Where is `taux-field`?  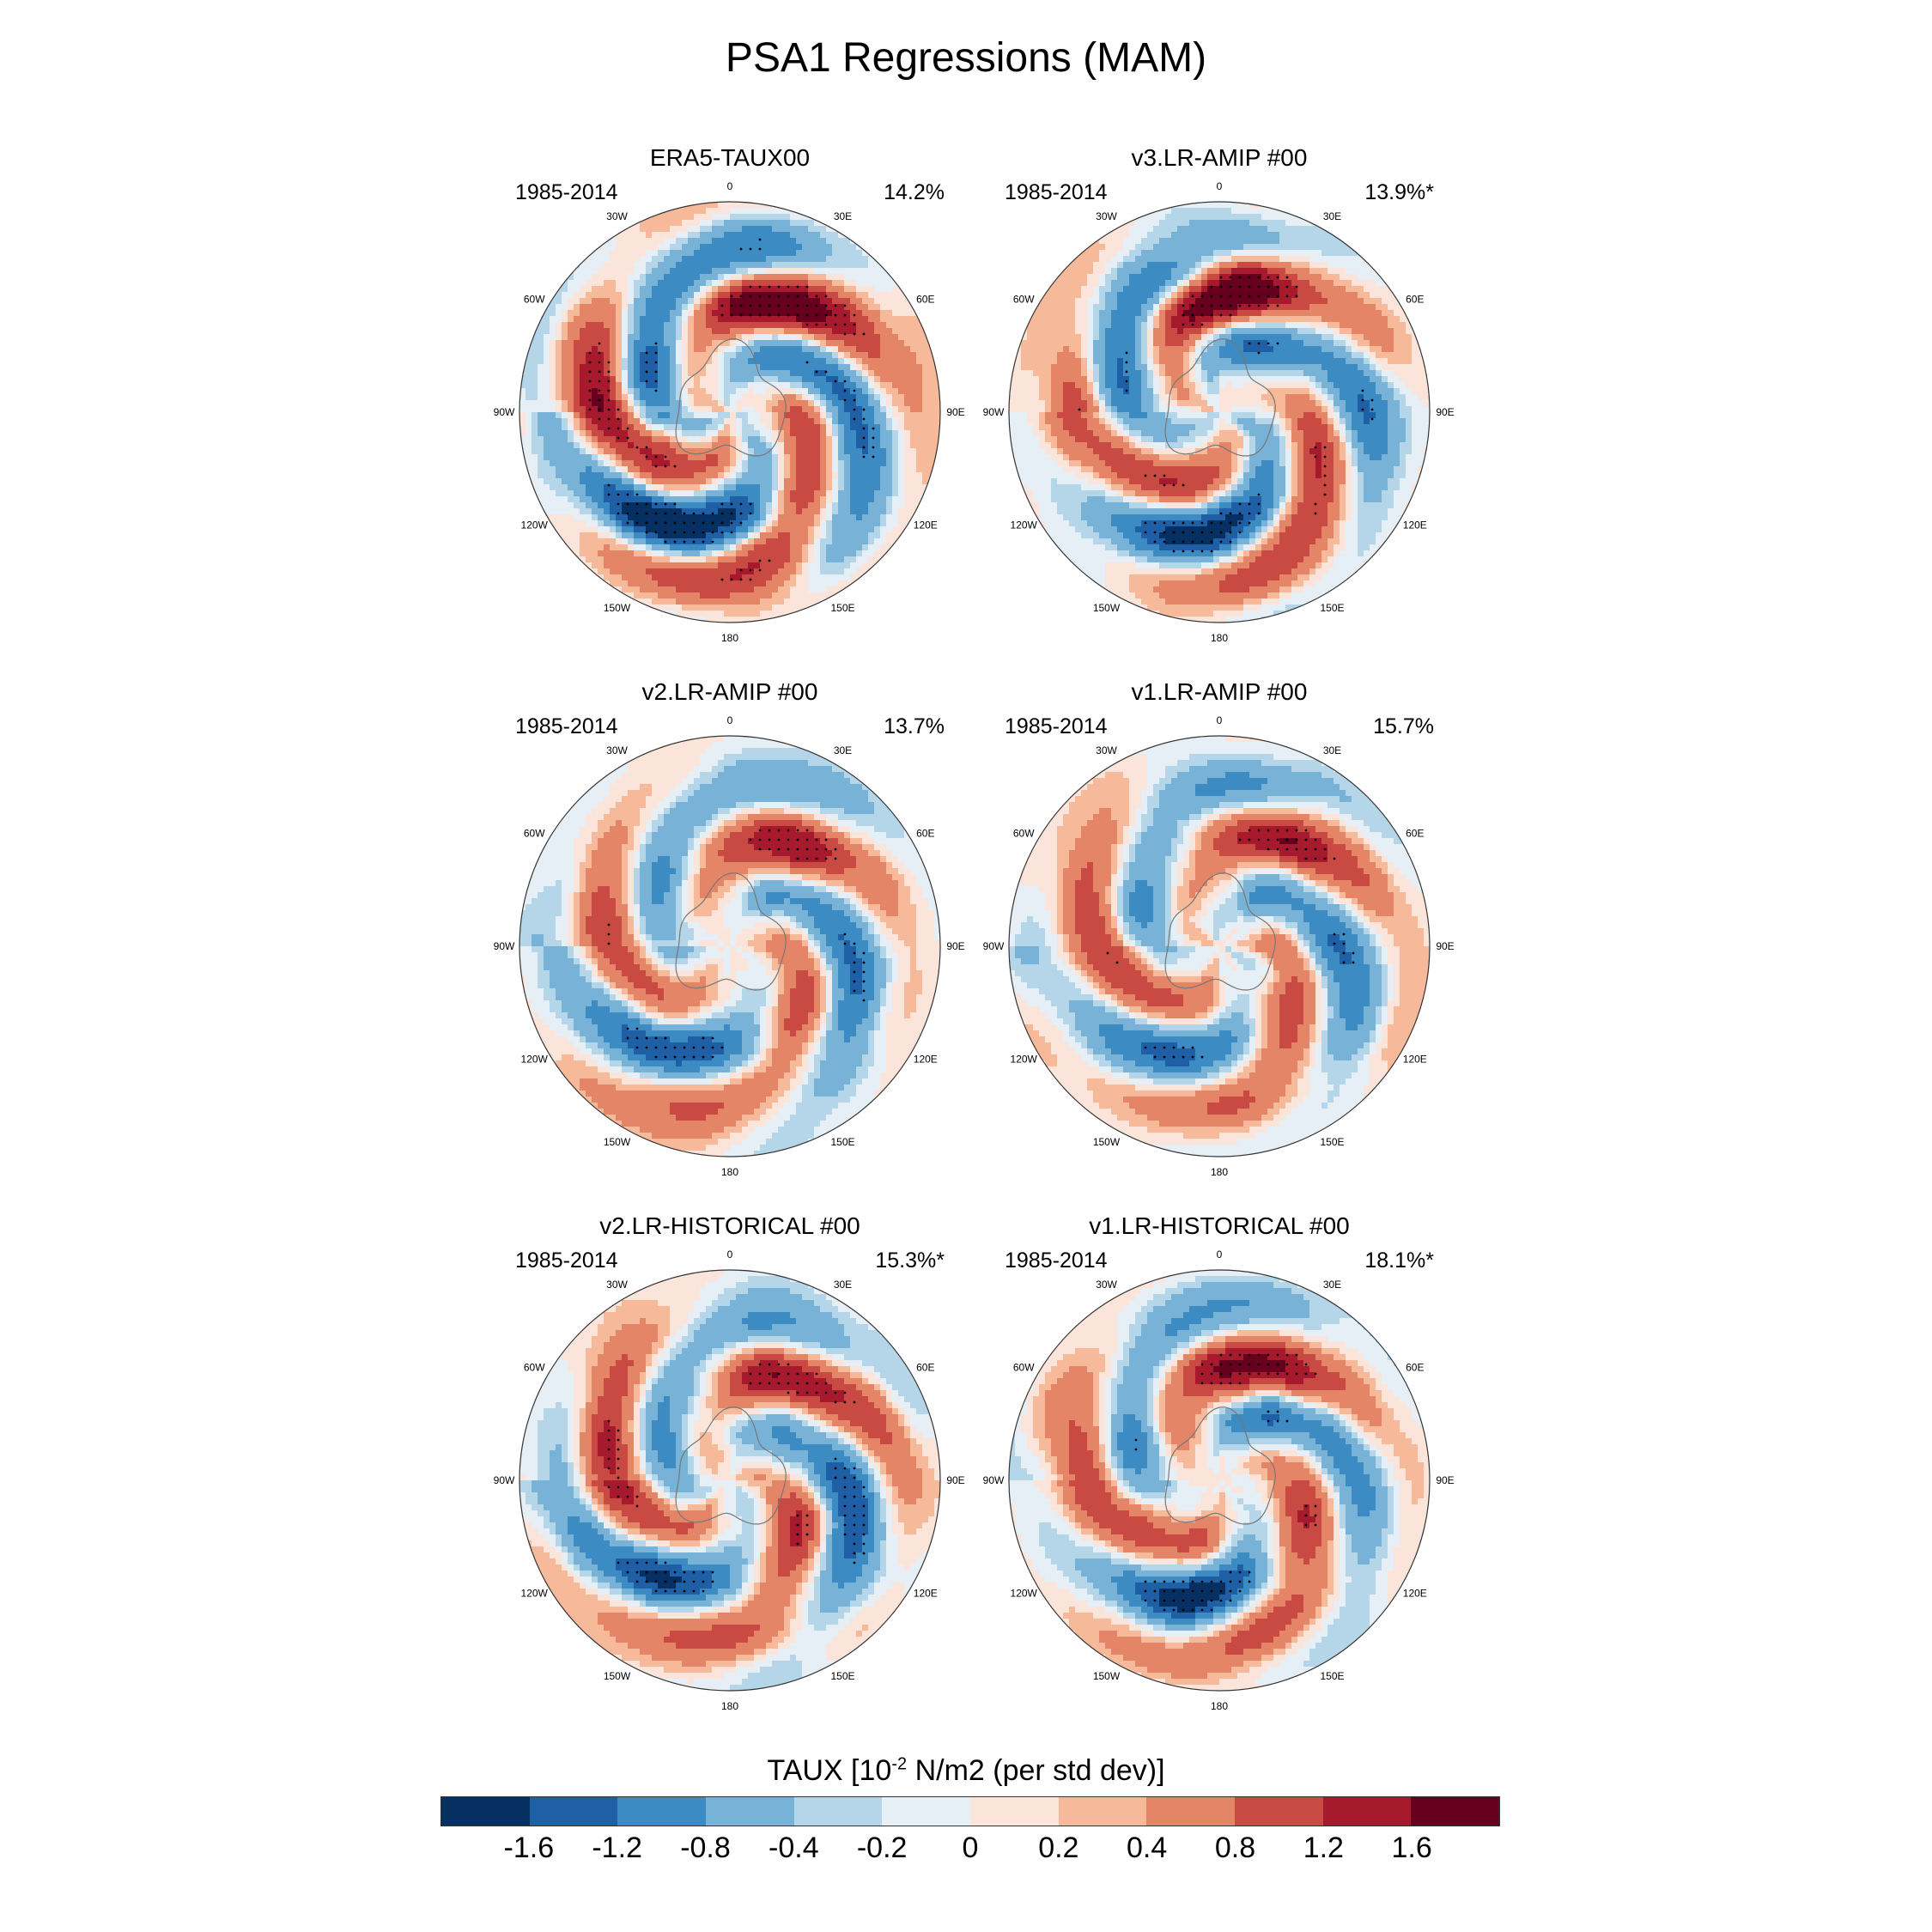 taux-field is located at coordinates (1219, 947).